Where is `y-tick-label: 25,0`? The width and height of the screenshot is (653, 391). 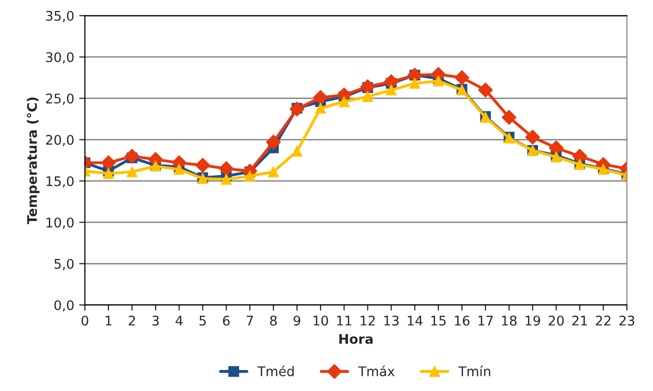 y-tick-label: 25,0 is located at coordinates (60, 99).